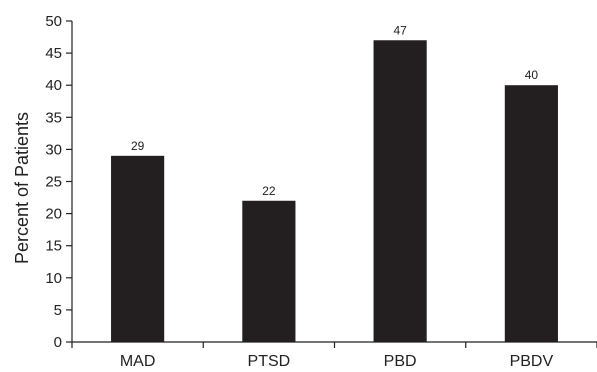 This screenshot has width=597, height=372. I want to click on y-axis-title: Percent of Patients, so click(22, 188).